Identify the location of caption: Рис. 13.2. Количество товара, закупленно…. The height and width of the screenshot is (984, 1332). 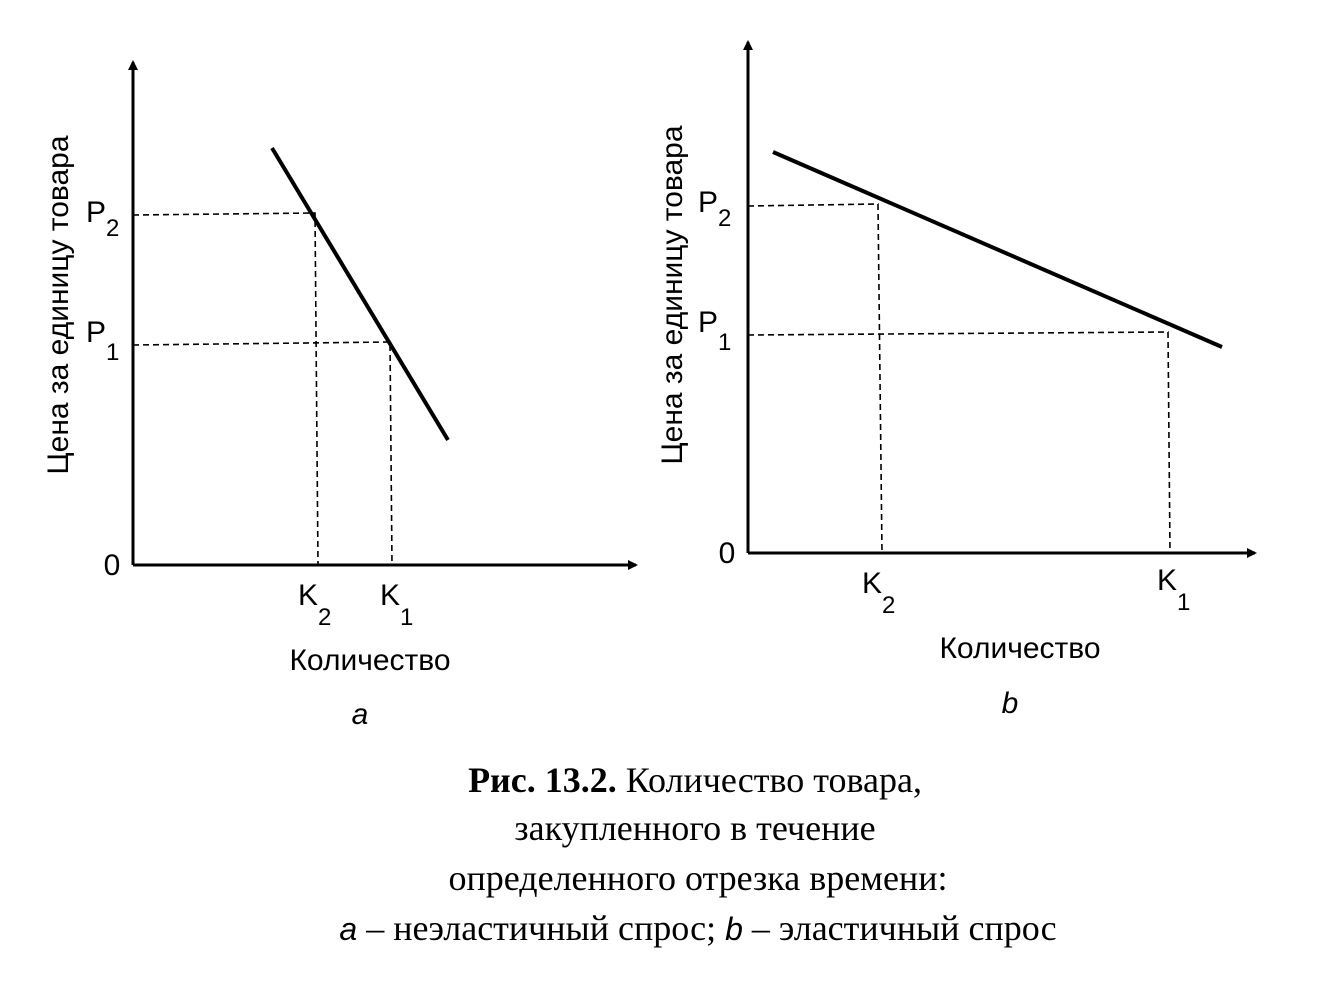
(697, 854).